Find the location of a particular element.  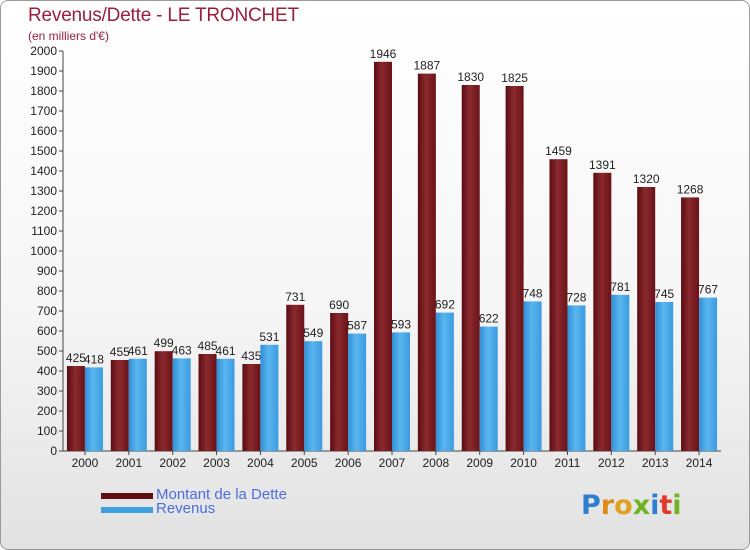

x-tick-label: 2007 is located at coordinates (392, 463).